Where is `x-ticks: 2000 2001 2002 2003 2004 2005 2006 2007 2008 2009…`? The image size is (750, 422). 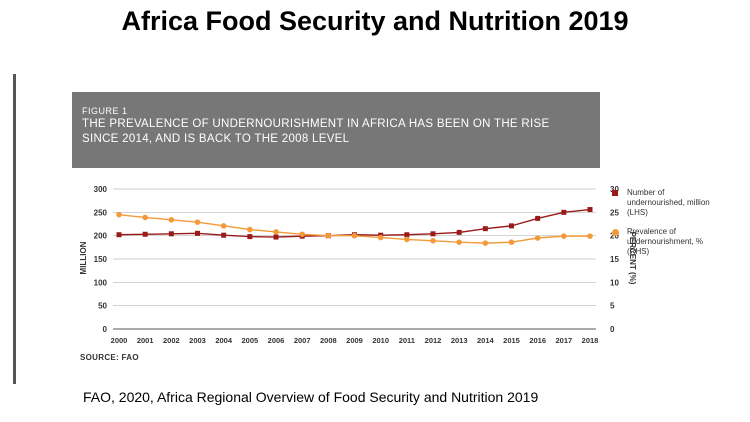 x-ticks: 2000 2001 2002 2003 2004 2005 2006 2007 2008 2009… is located at coordinates (355, 340).